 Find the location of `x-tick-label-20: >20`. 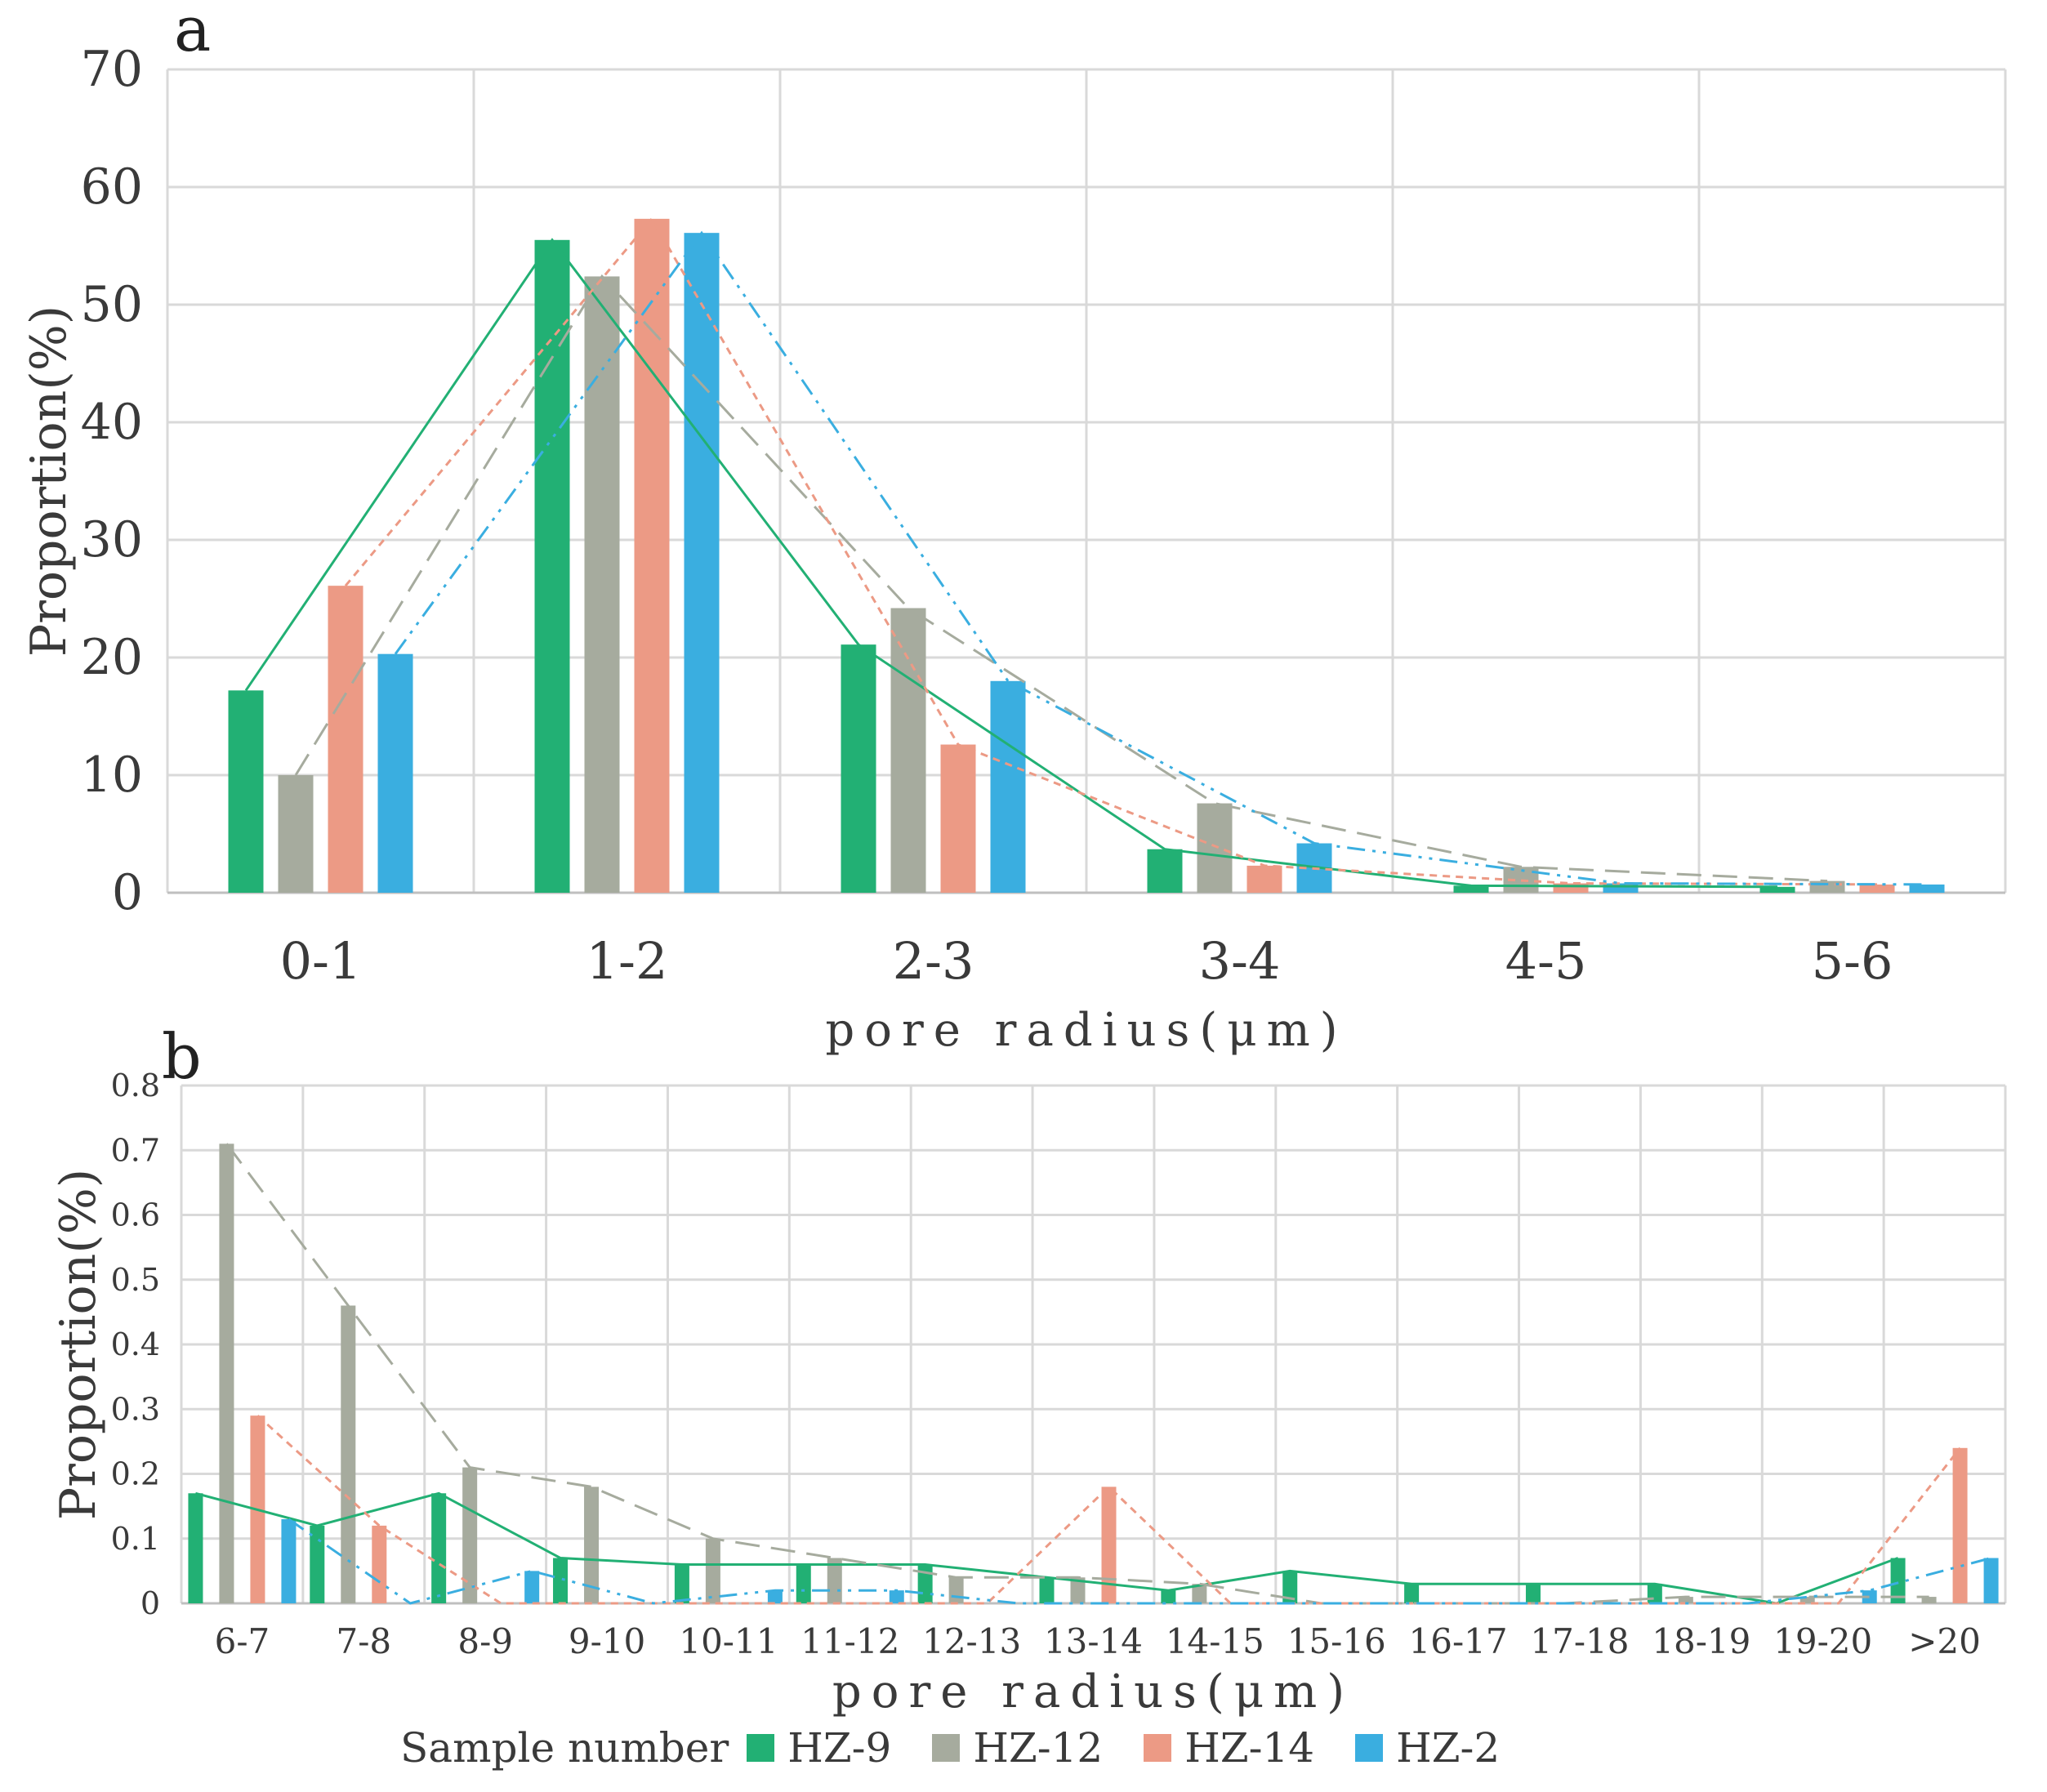

x-tick-label-20: >20 is located at coordinates (1944, 1641).